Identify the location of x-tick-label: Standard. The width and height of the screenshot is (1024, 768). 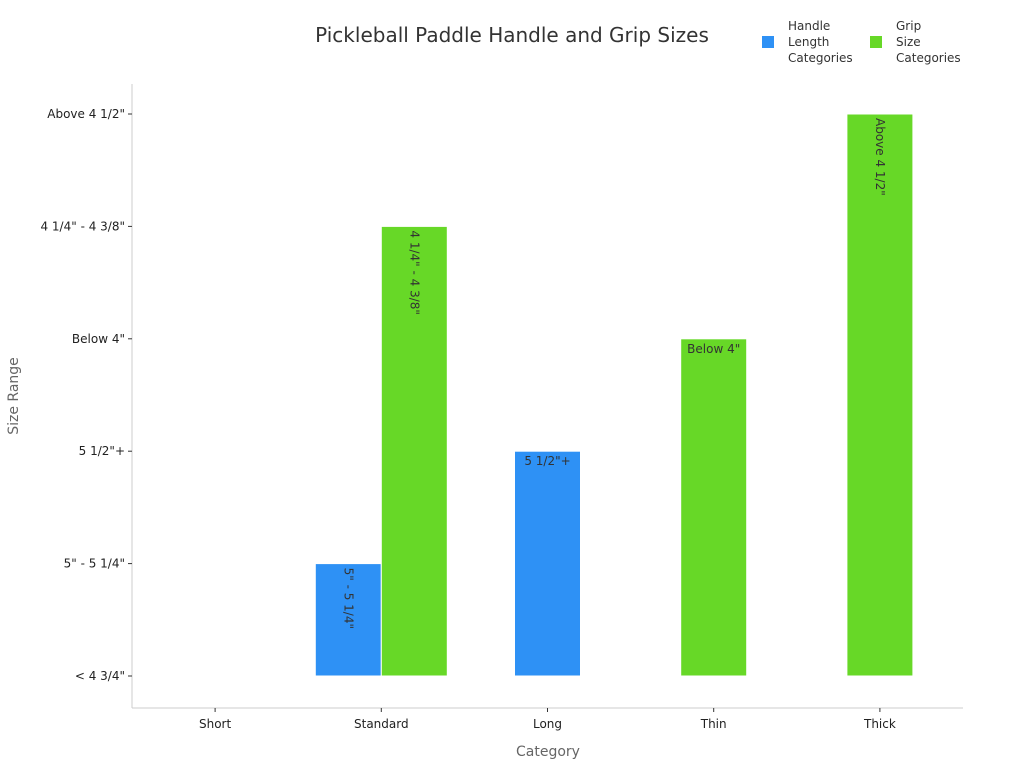
(381, 724).